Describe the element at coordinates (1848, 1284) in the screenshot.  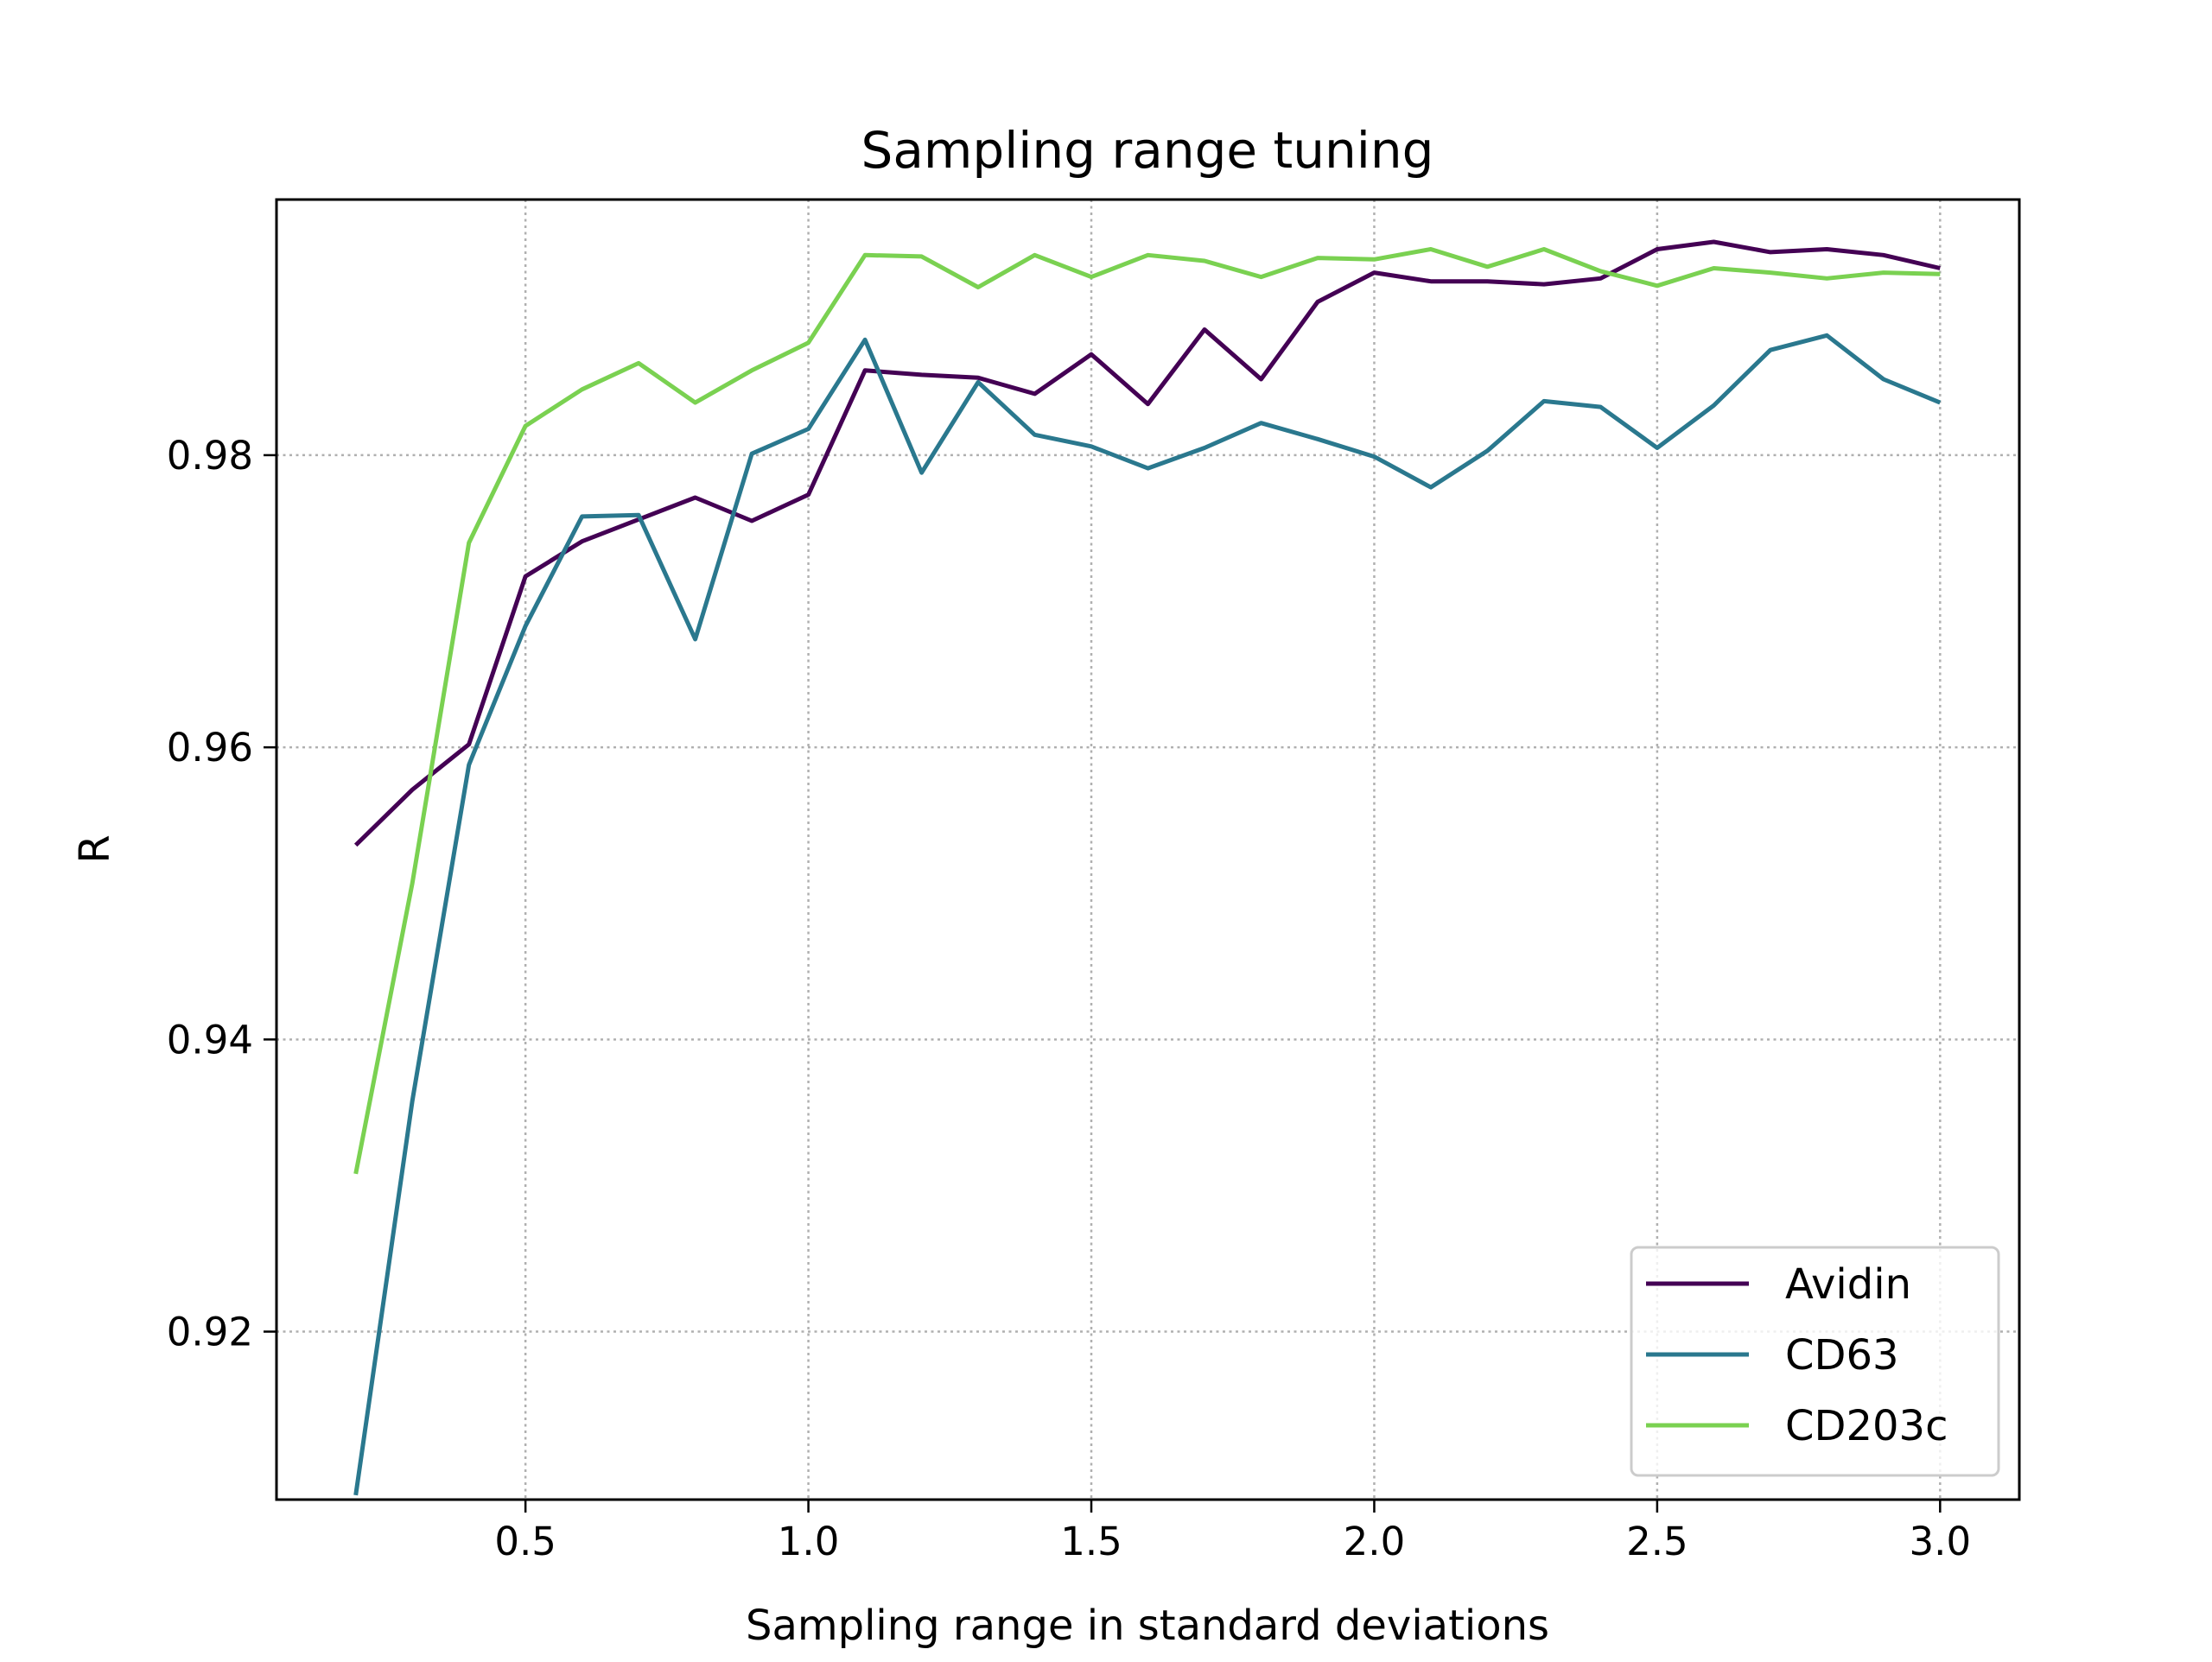
I see `legend-label-avidin: Avidin` at that location.